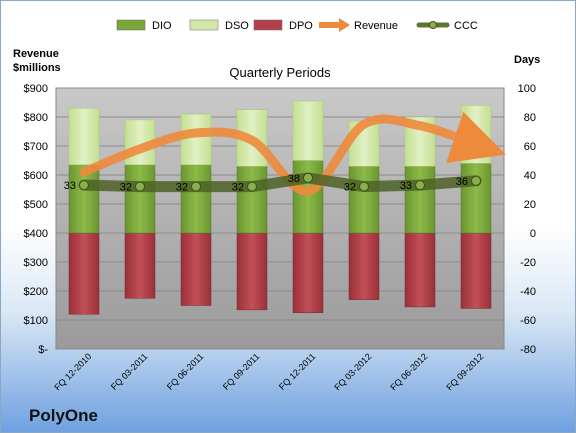 The width and height of the screenshot is (576, 433). Describe the element at coordinates (530, 118) in the screenshot. I see `right-tick-label: 80` at that location.